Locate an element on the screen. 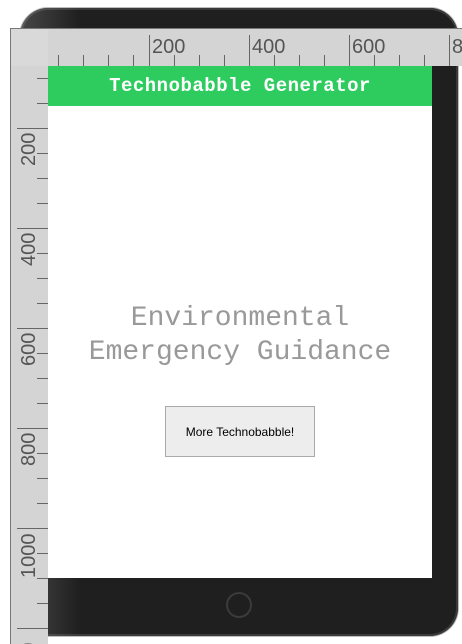  app-title: Technobabble Generator is located at coordinates (240, 86).